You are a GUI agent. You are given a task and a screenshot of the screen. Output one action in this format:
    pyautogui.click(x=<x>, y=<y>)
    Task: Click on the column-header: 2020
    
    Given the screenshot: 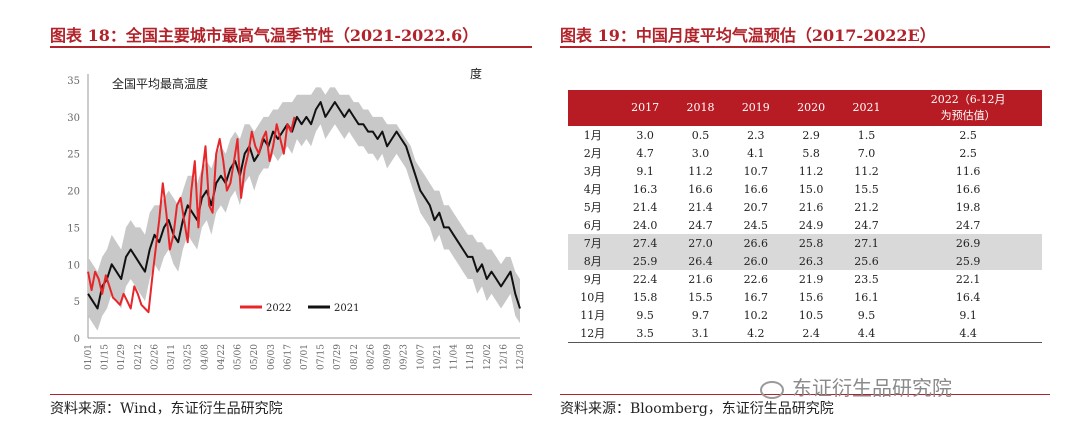 What is the action you would take?
    pyautogui.click(x=811, y=108)
    